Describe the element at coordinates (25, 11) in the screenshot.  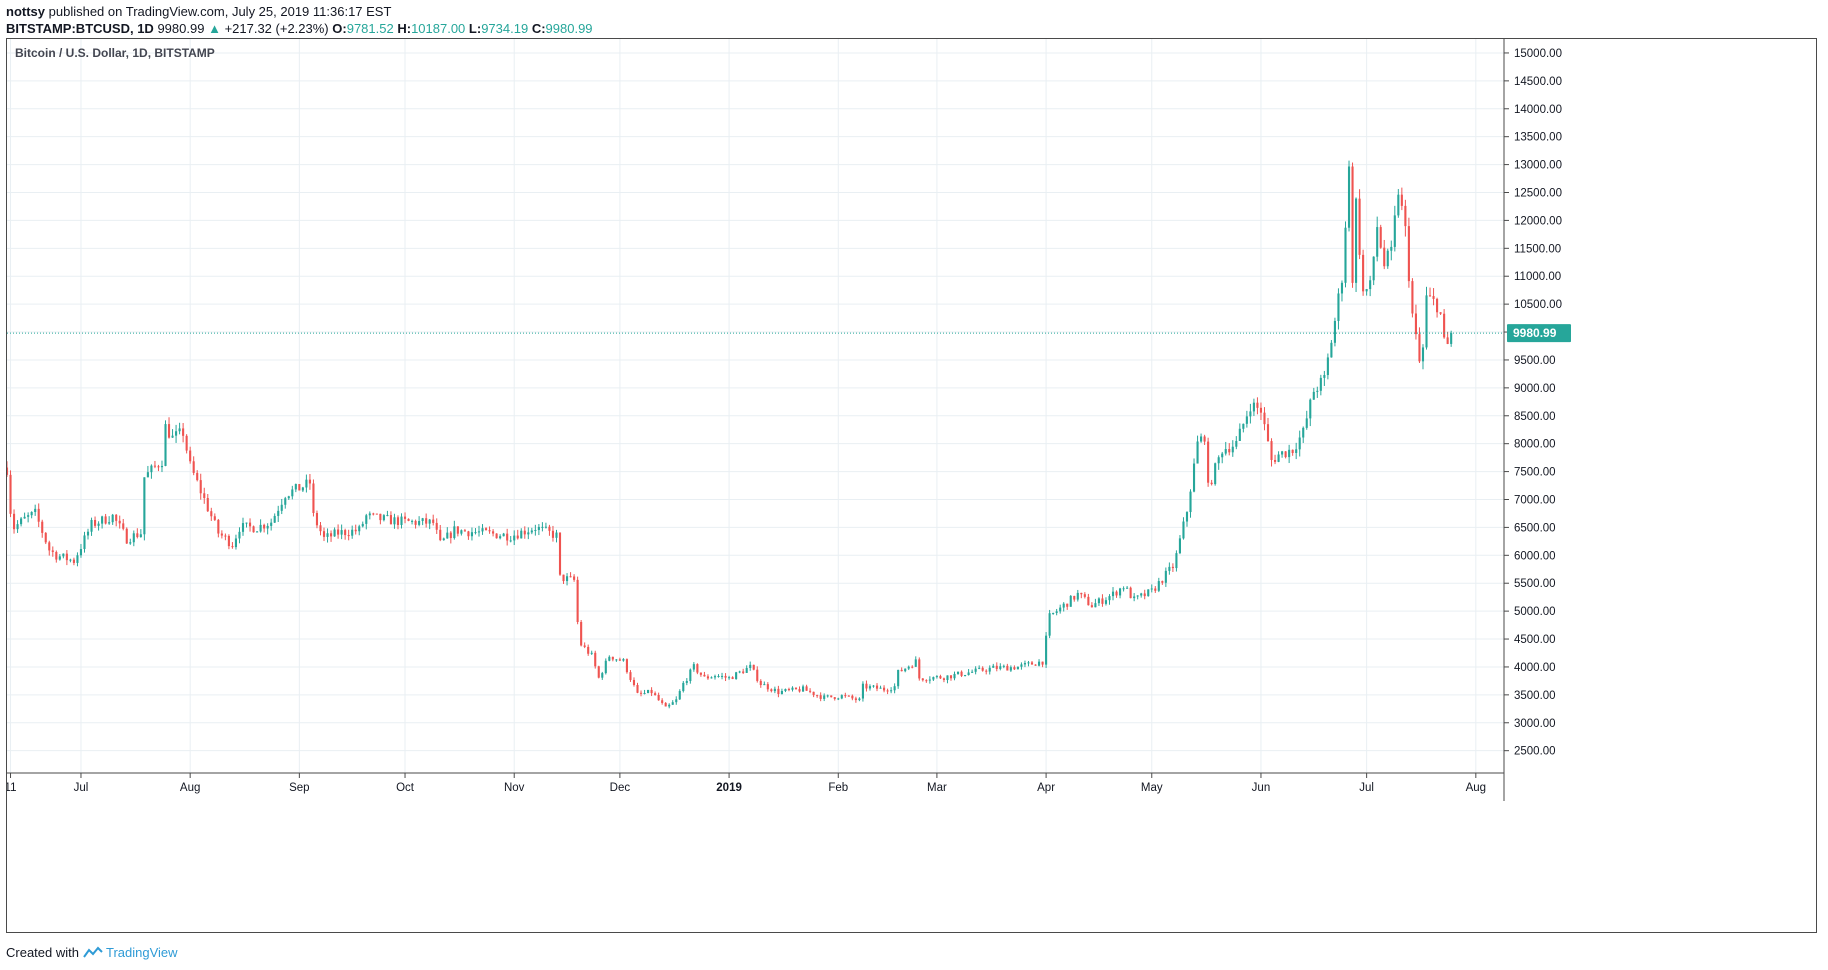
I see `author-name: nottsy` at that location.